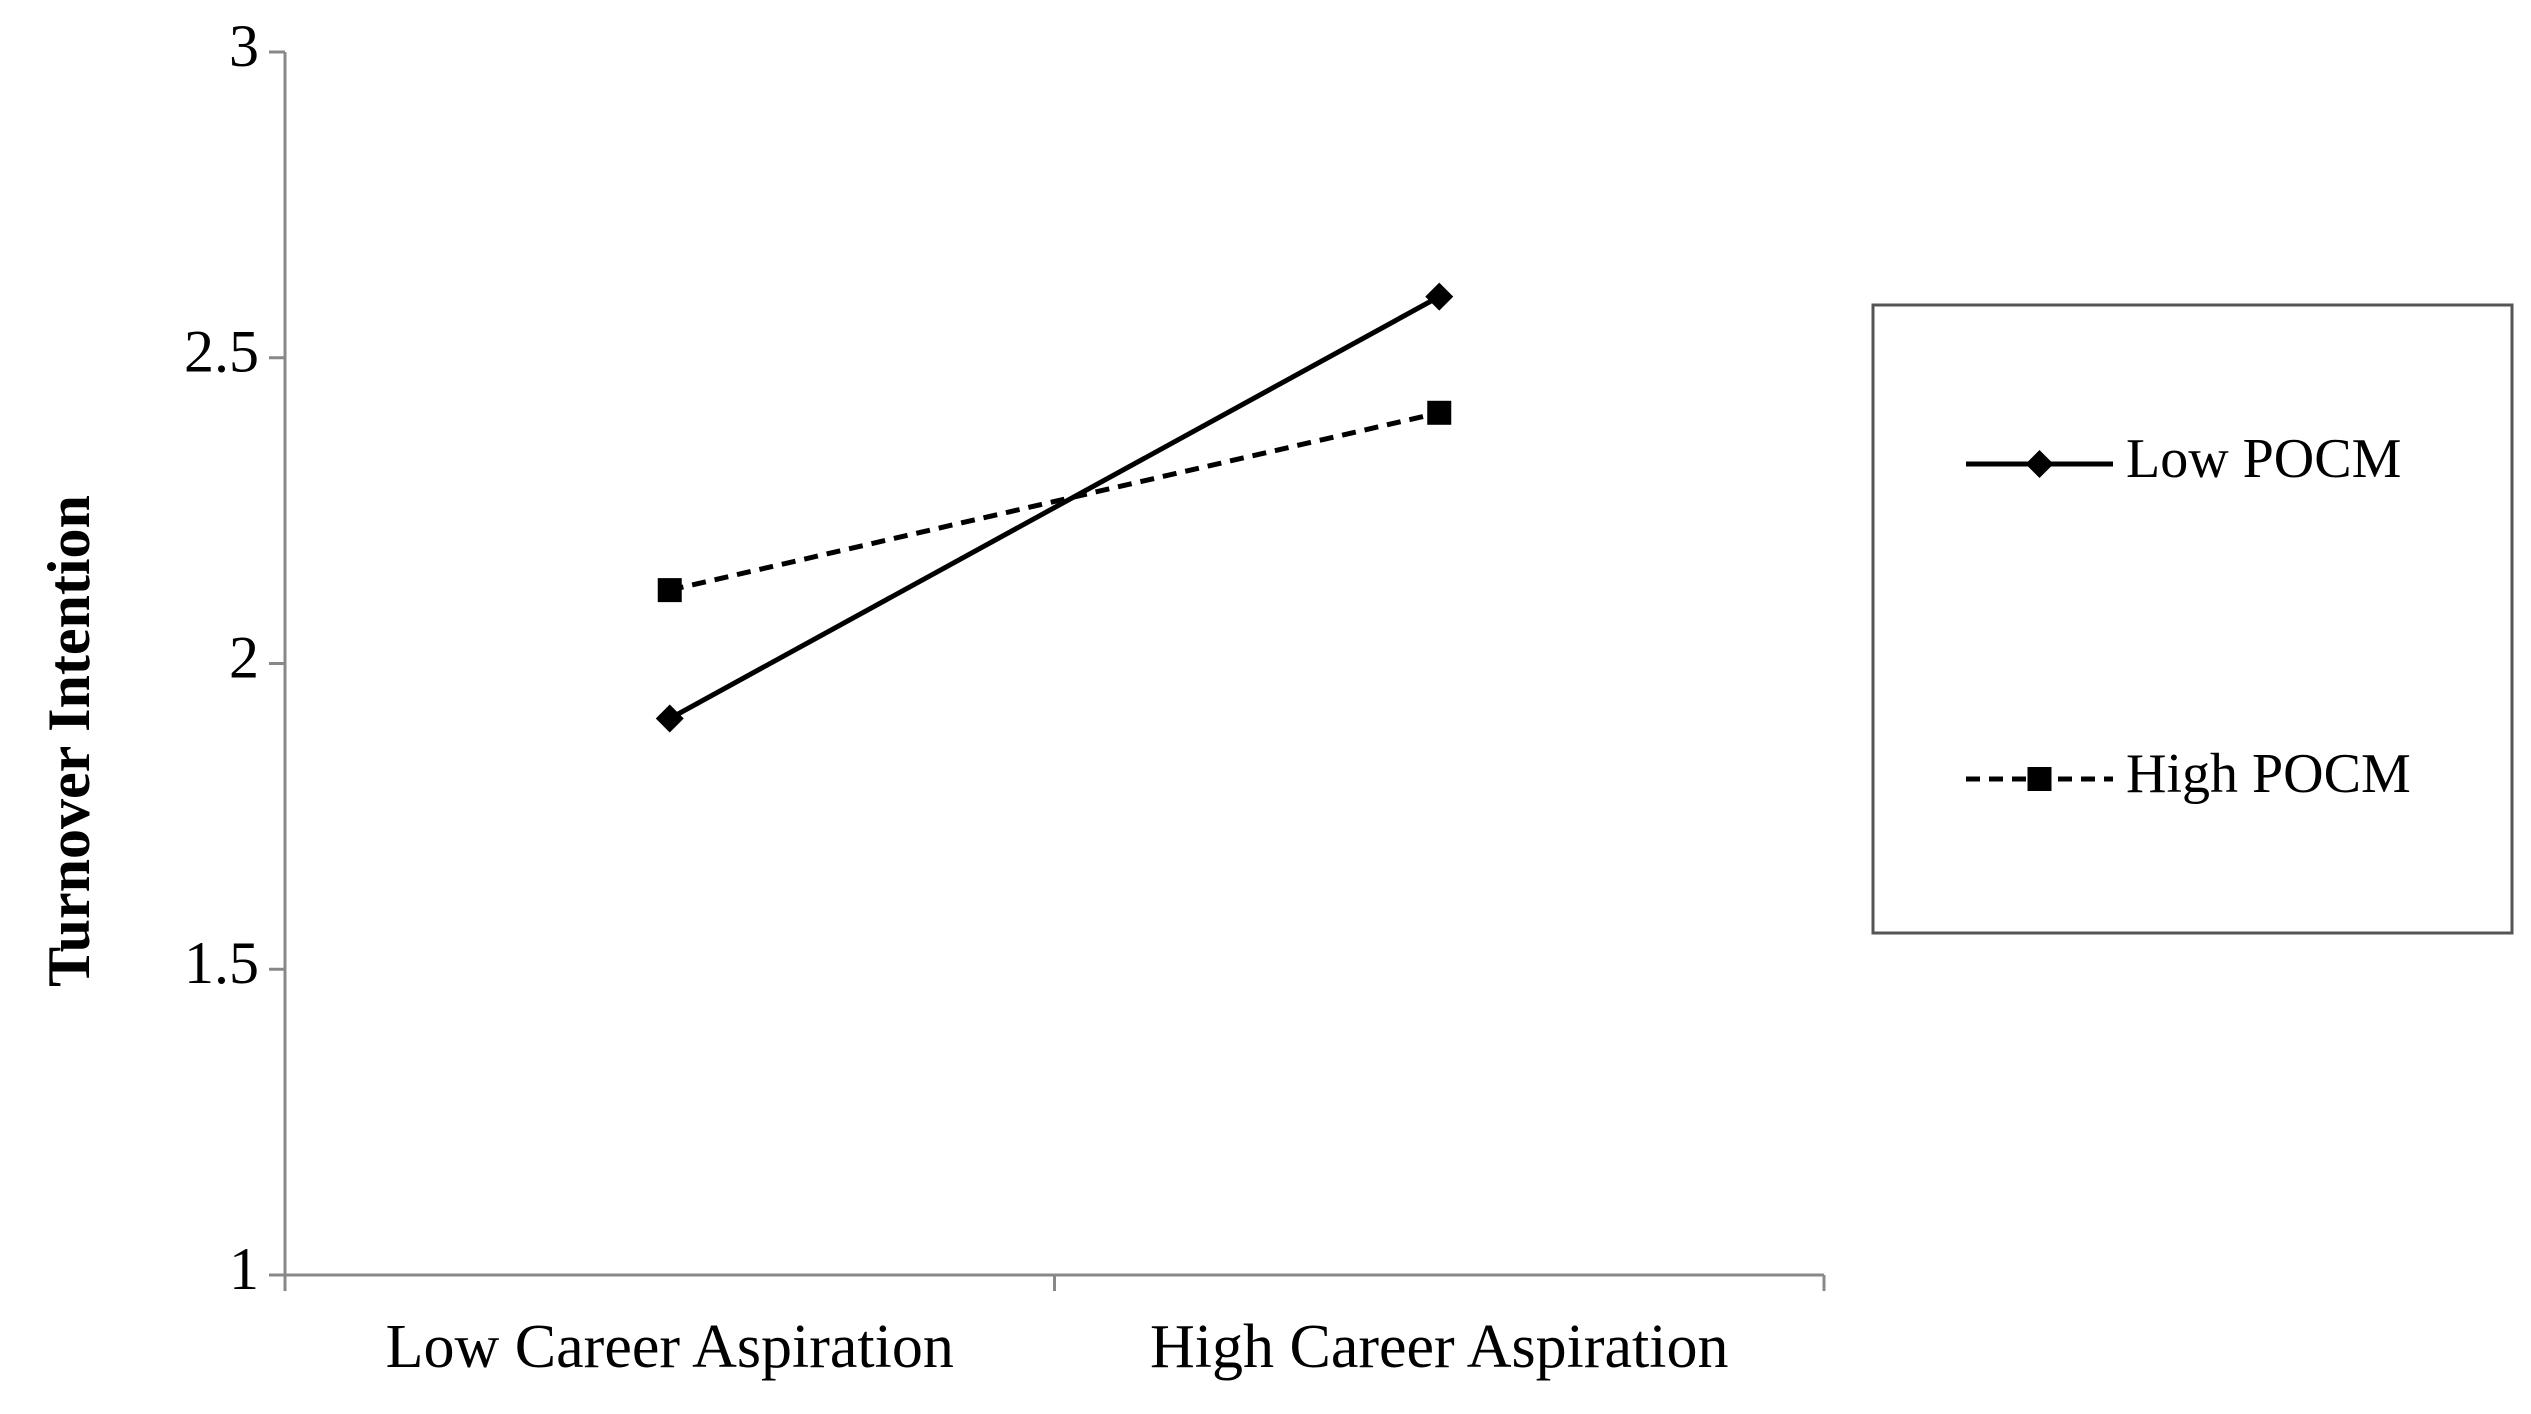  I want to click on legend-label: High POCM, so click(2268, 774).